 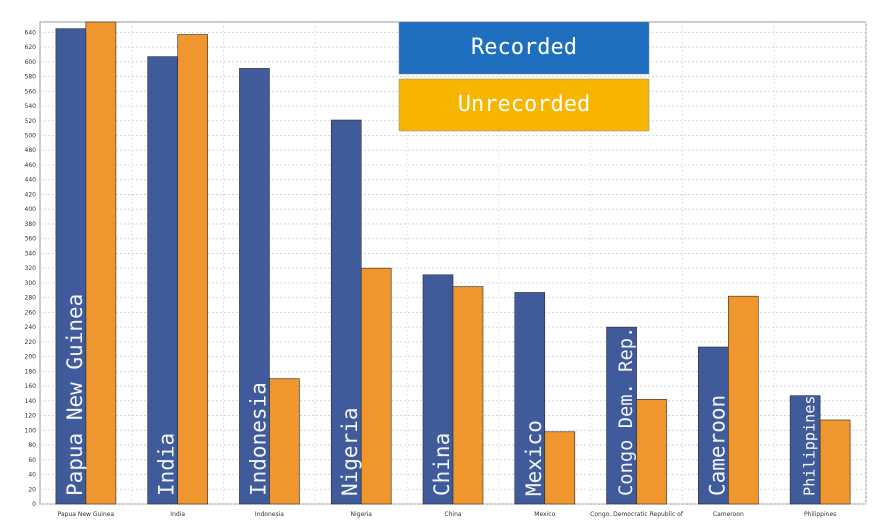 I want to click on legend-label: Recorded, so click(x=524, y=47).